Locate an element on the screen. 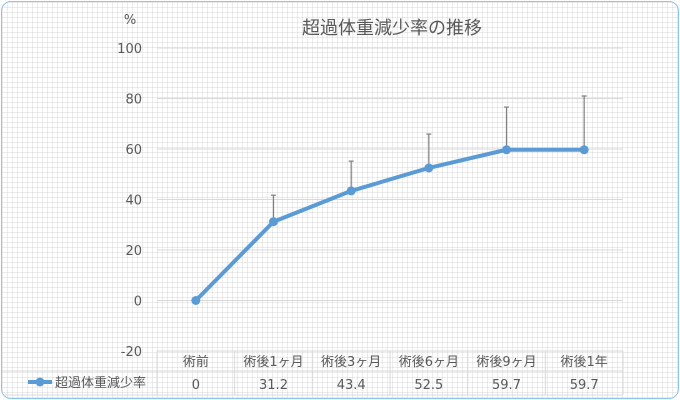 This screenshot has height=400, width=680. table-value: 0 is located at coordinates (196, 385).